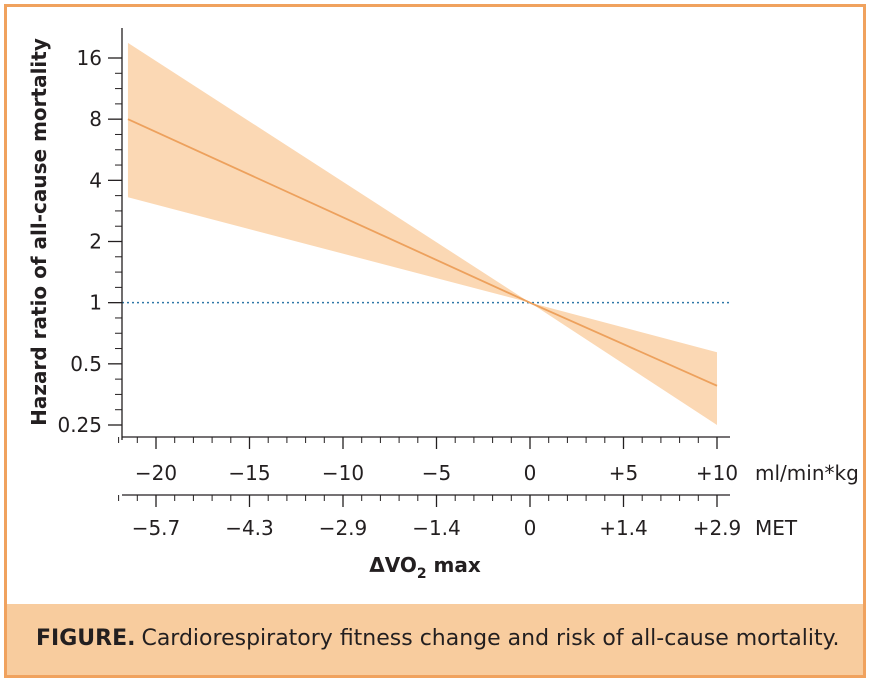  Describe the element at coordinates (530, 473) in the screenshot. I see `x-tick-label: 0` at that location.